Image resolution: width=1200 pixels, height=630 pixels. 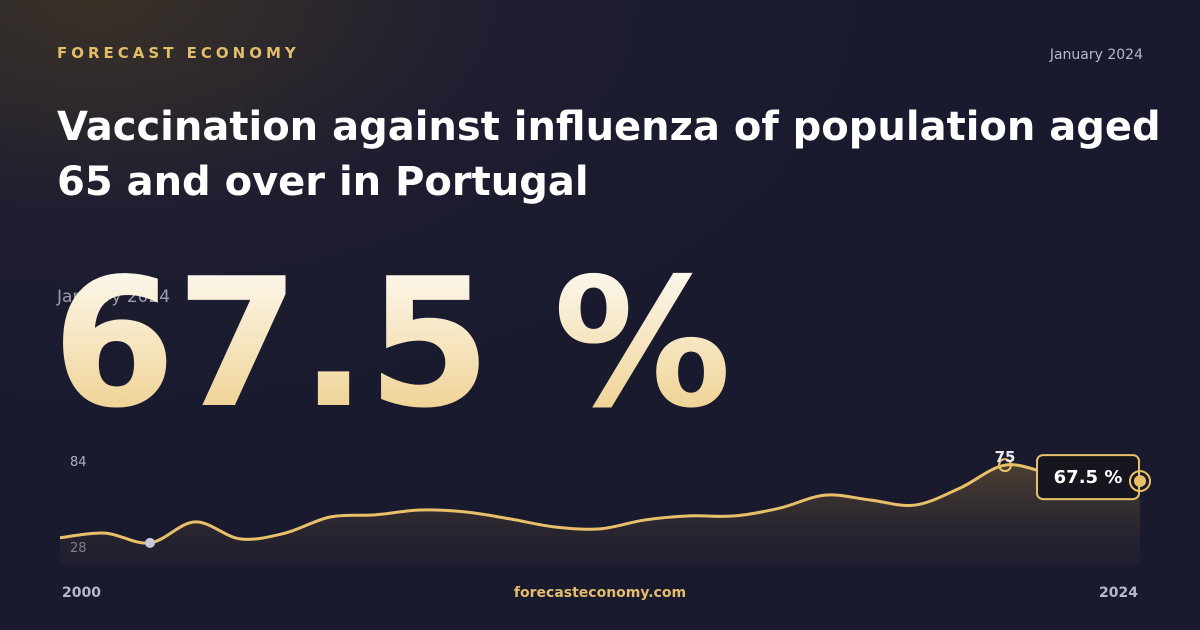 I want to click on end-ring, so click(x=1140, y=481).